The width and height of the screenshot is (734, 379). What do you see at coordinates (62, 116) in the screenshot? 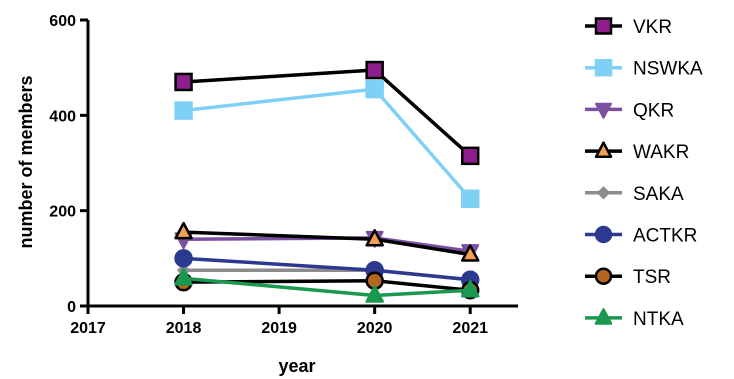
I see `y-tick-label: 400` at bounding box center [62, 116].